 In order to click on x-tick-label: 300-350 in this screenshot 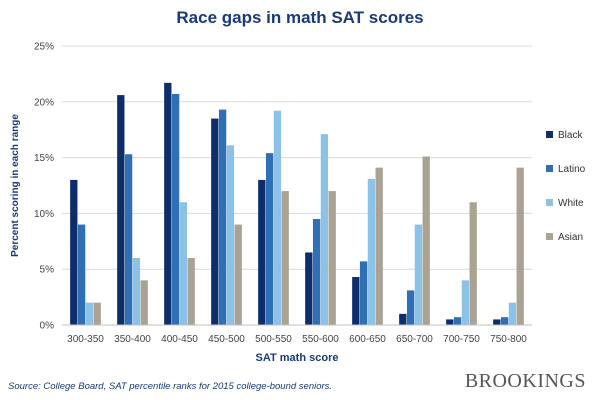, I will do `click(85, 339)`.